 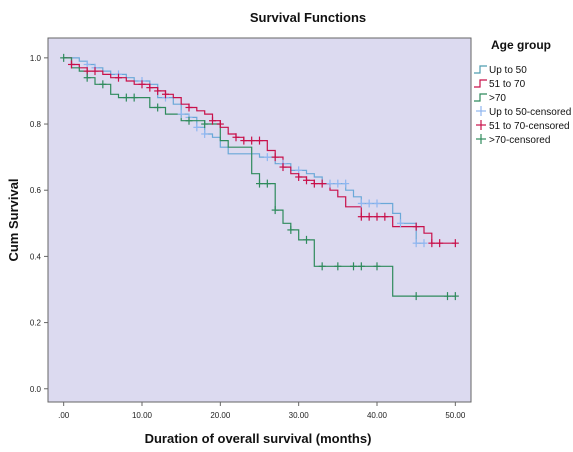 What do you see at coordinates (497, 98) in the screenshot?
I see `legend-label: >70` at bounding box center [497, 98].